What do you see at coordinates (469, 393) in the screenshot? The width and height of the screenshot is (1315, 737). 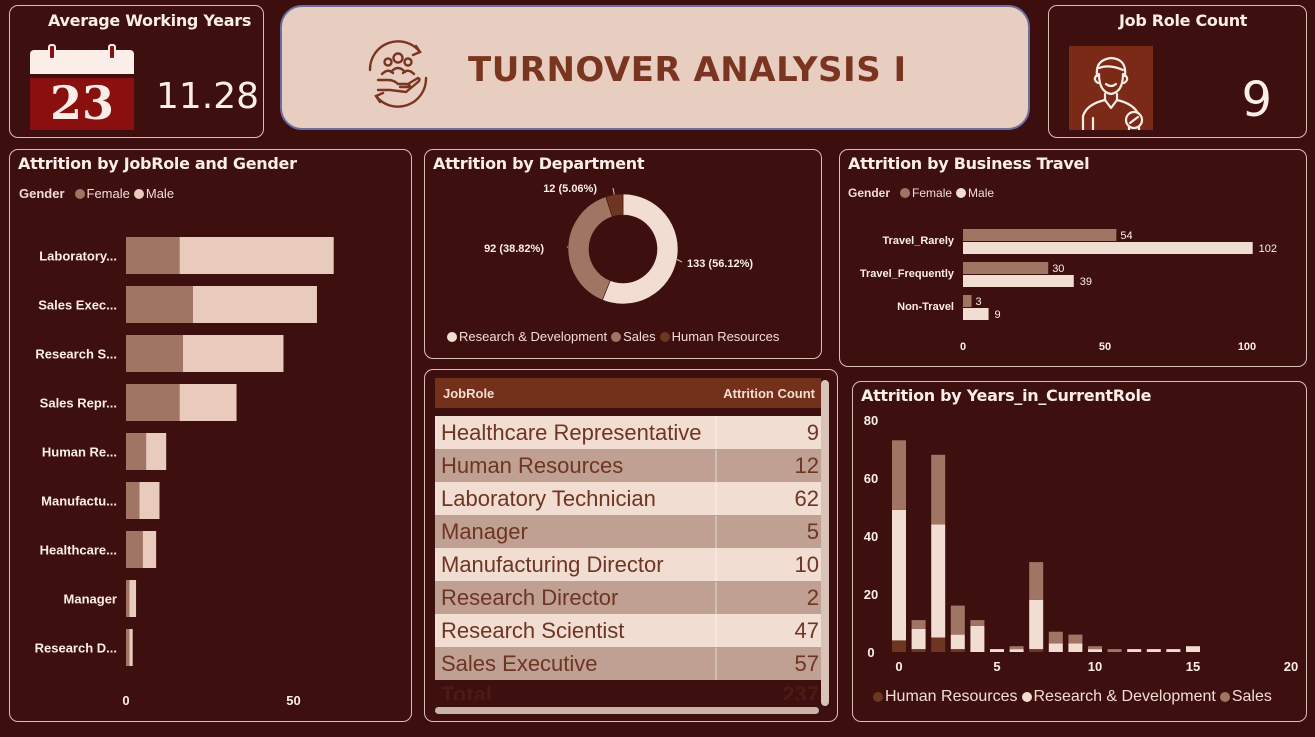 I see `col-jobrole: JobRole` at bounding box center [469, 393].